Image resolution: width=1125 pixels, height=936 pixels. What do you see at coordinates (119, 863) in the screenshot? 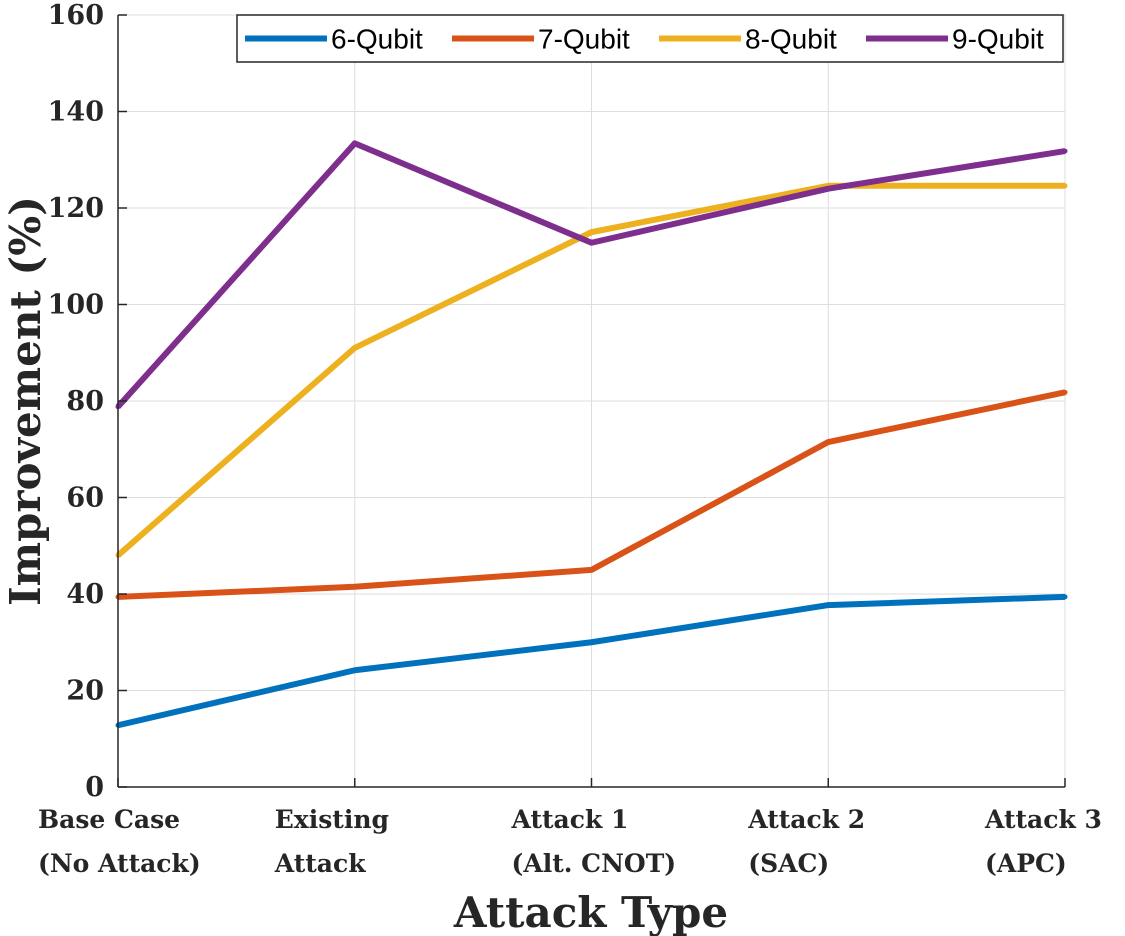
I see `x-tick-label: (No Attack)` at bounding box center [119, 863].